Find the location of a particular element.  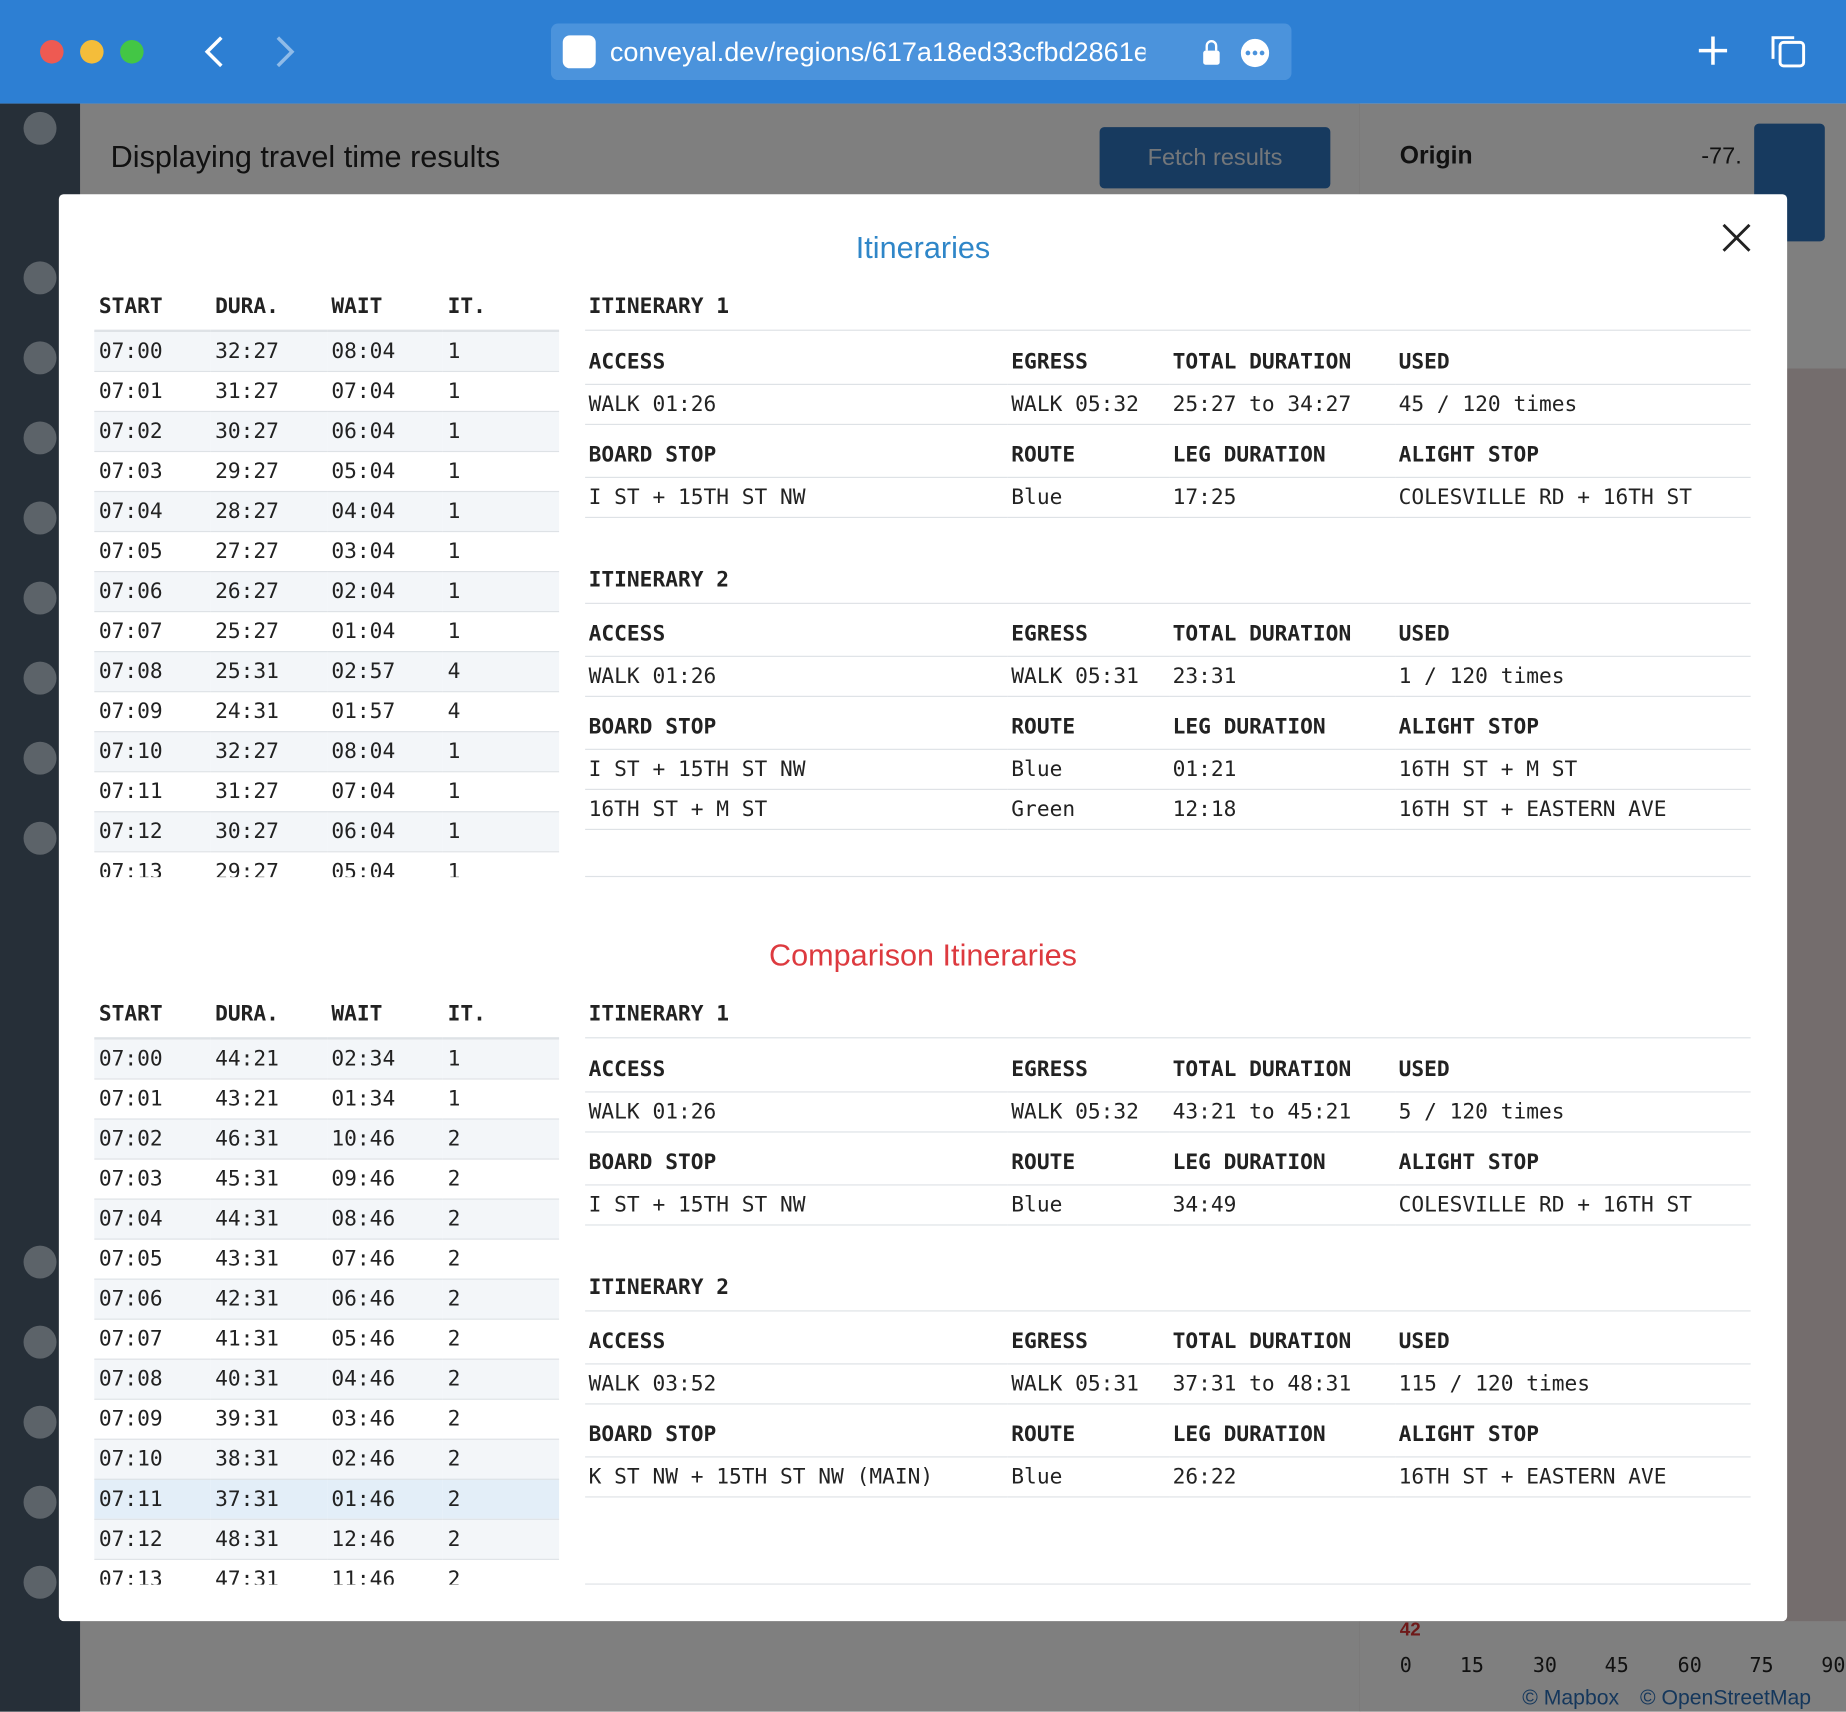

cell: 07:03 is located at coordinates (152, 471).